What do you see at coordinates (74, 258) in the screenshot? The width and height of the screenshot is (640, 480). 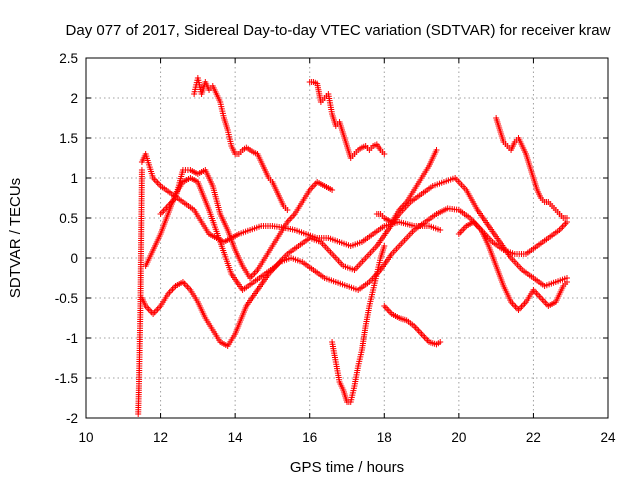 I see `y-tick-label: 0` at bounding box center [74, 258].